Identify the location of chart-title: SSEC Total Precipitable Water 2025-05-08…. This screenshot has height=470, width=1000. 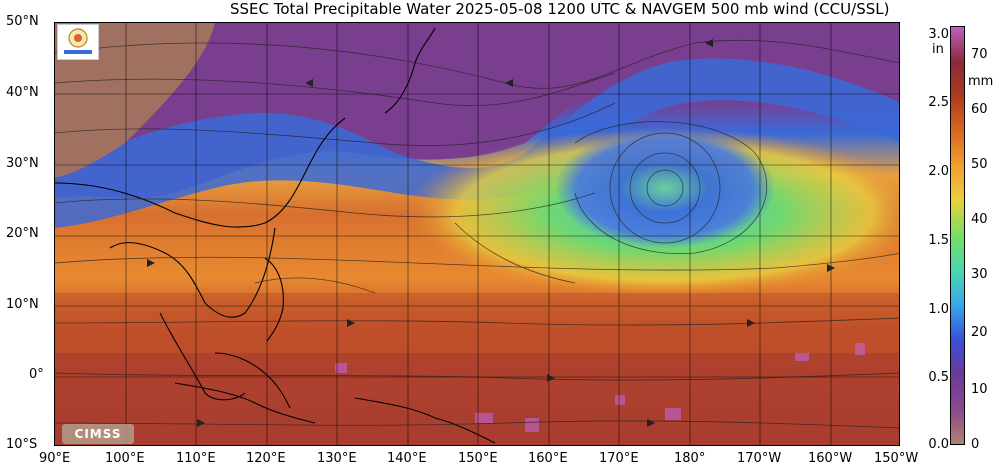
(560, 9).